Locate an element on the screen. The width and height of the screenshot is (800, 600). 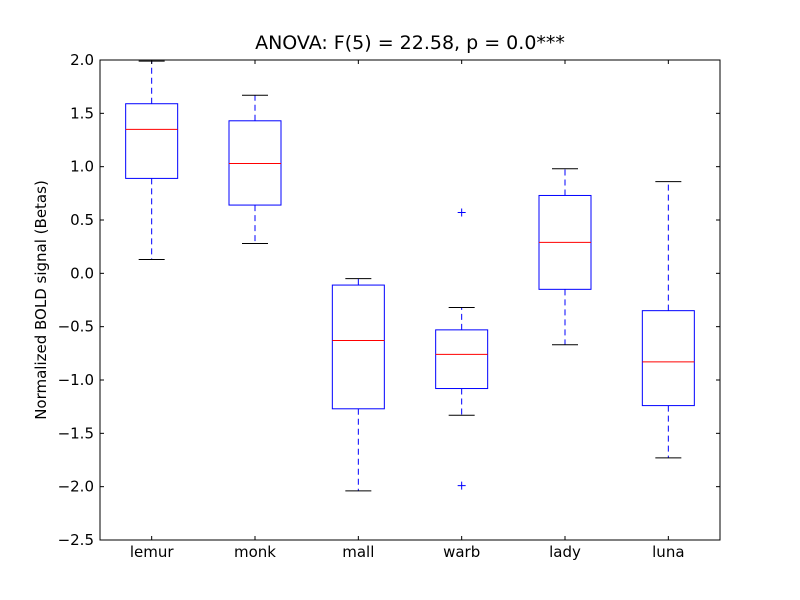
box-lemur is located at coordinates (152, 160).